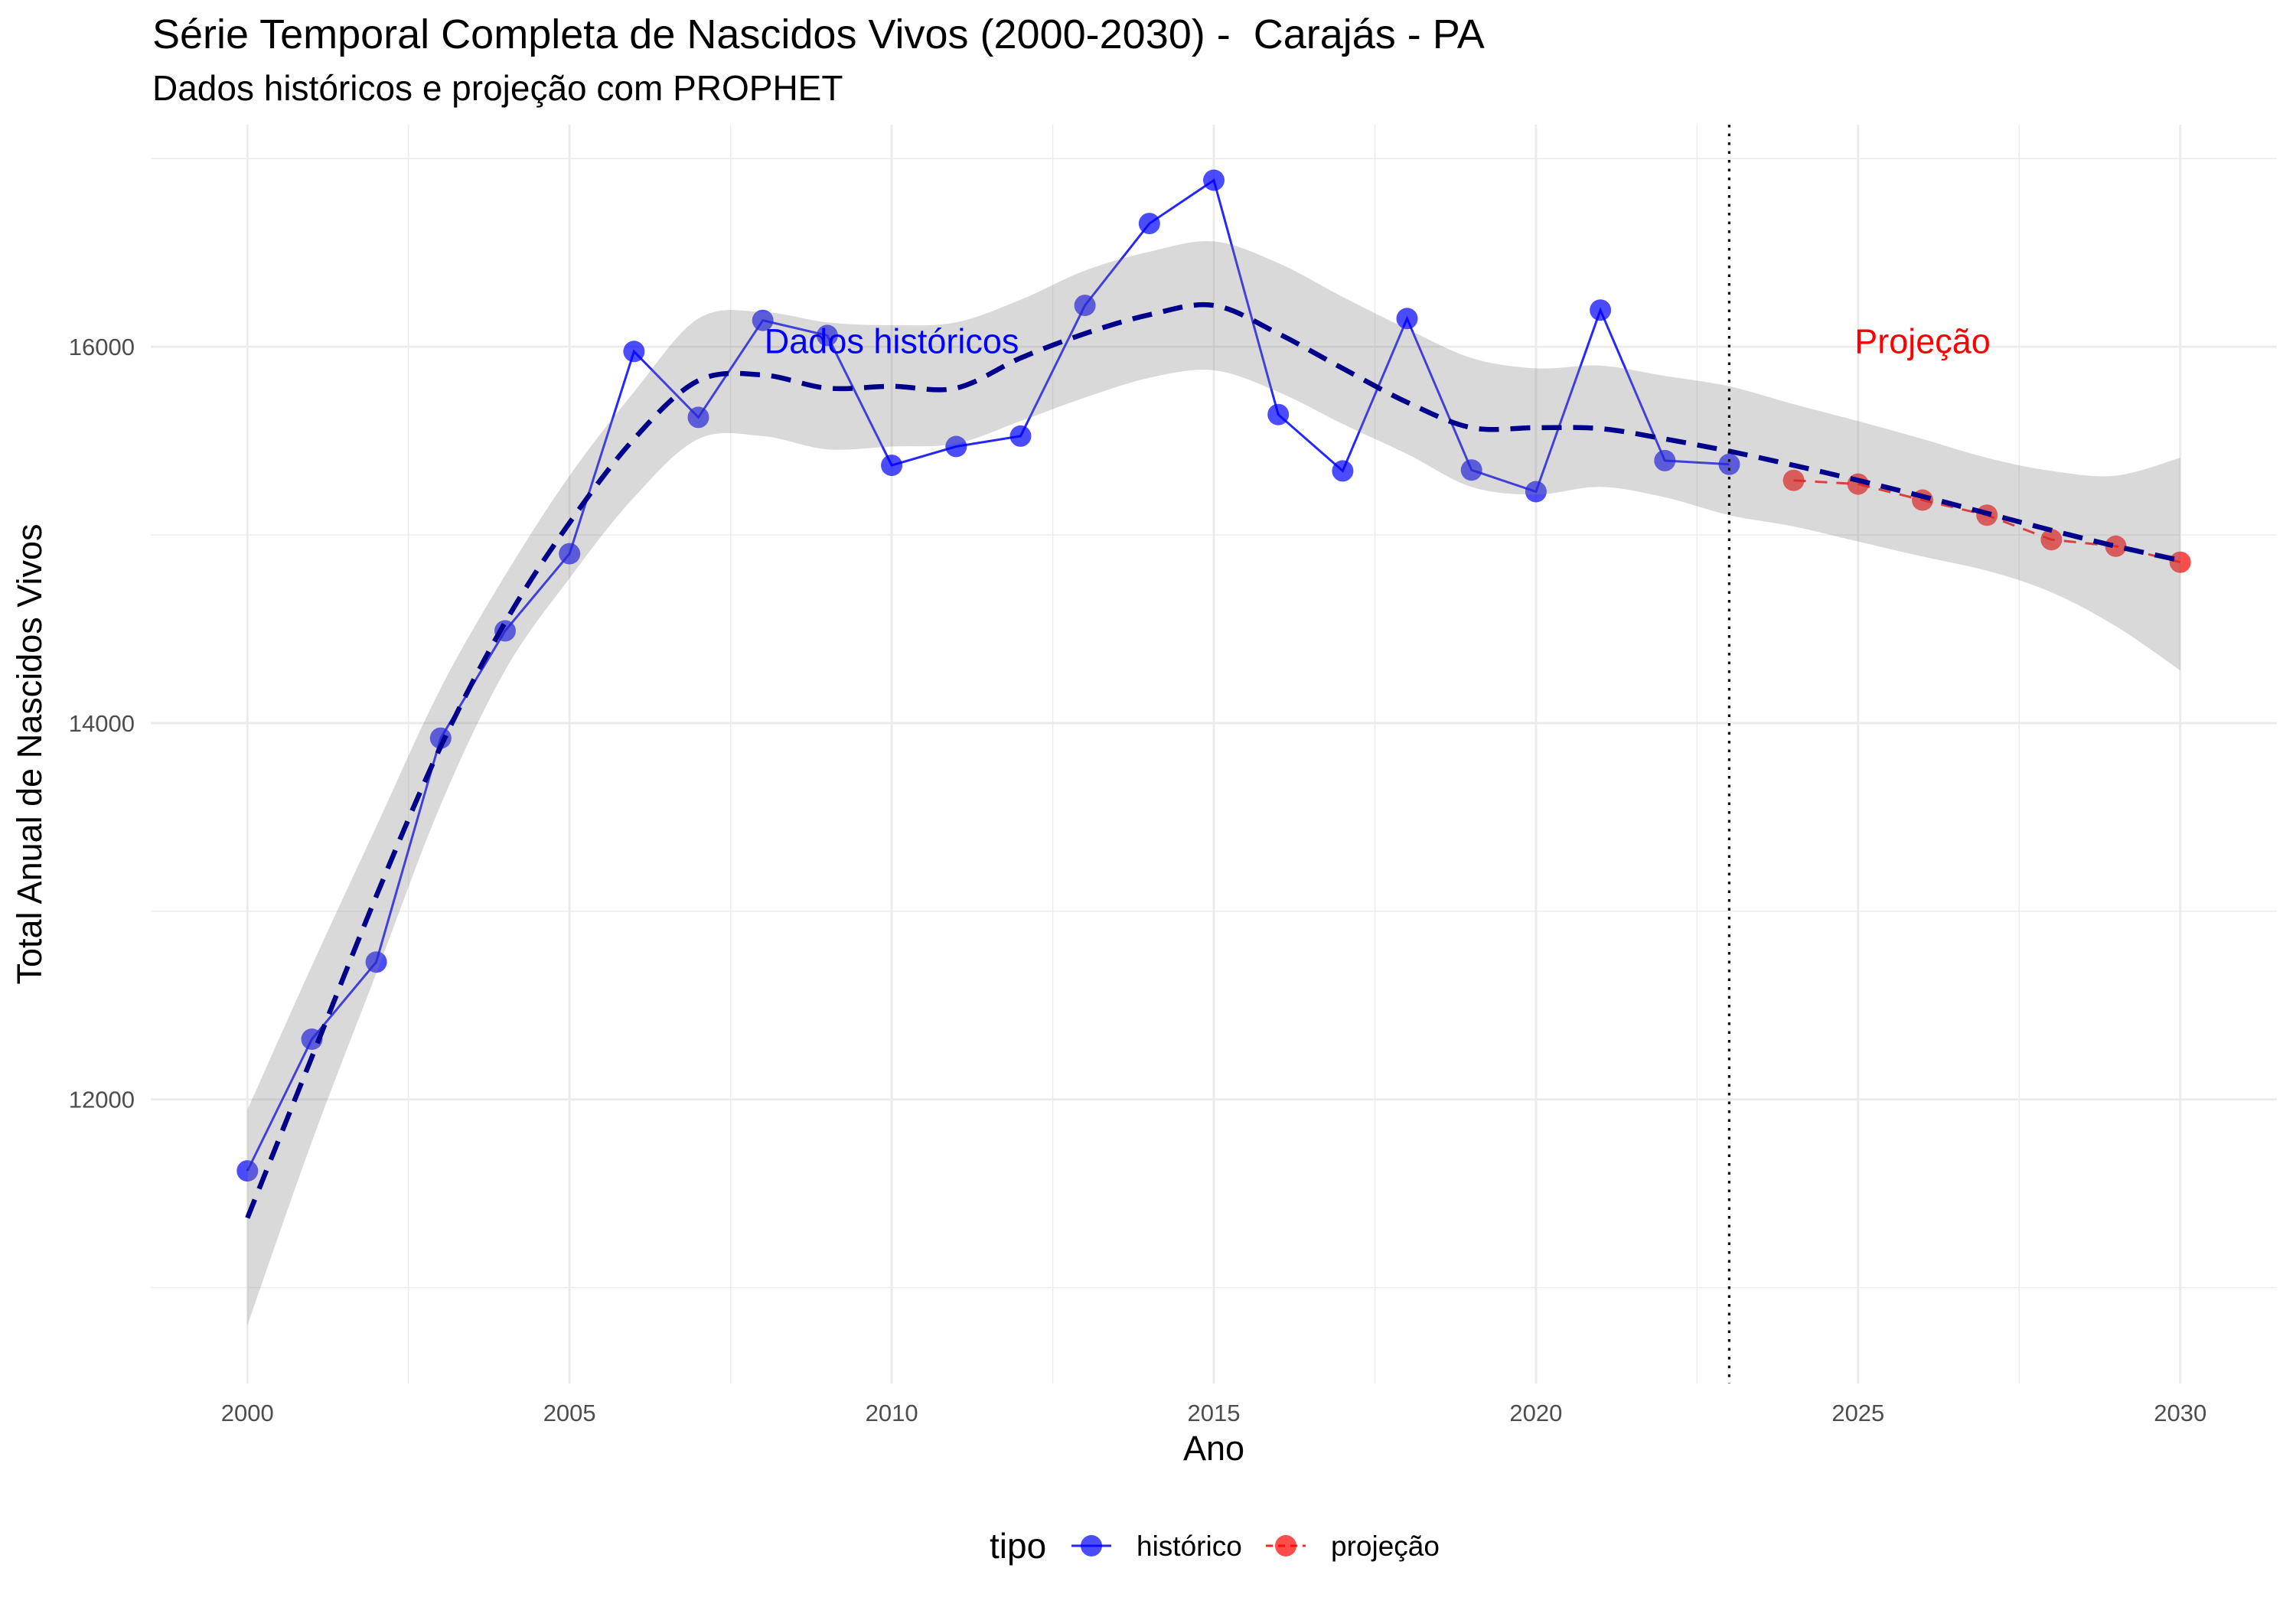 Image resolution: width=2296 pixels, height=1607 pixels. What do you see at coordinates (1857, 1413) in the screenshot?
I see `x-tick-label: 2025` at bounding box center [1857, 1413].